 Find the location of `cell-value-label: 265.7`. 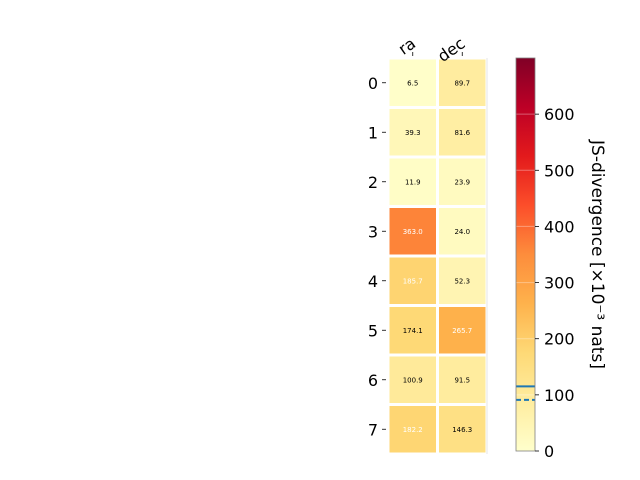

cell-value-label: 265.7 is located at coordinates (462, 331).